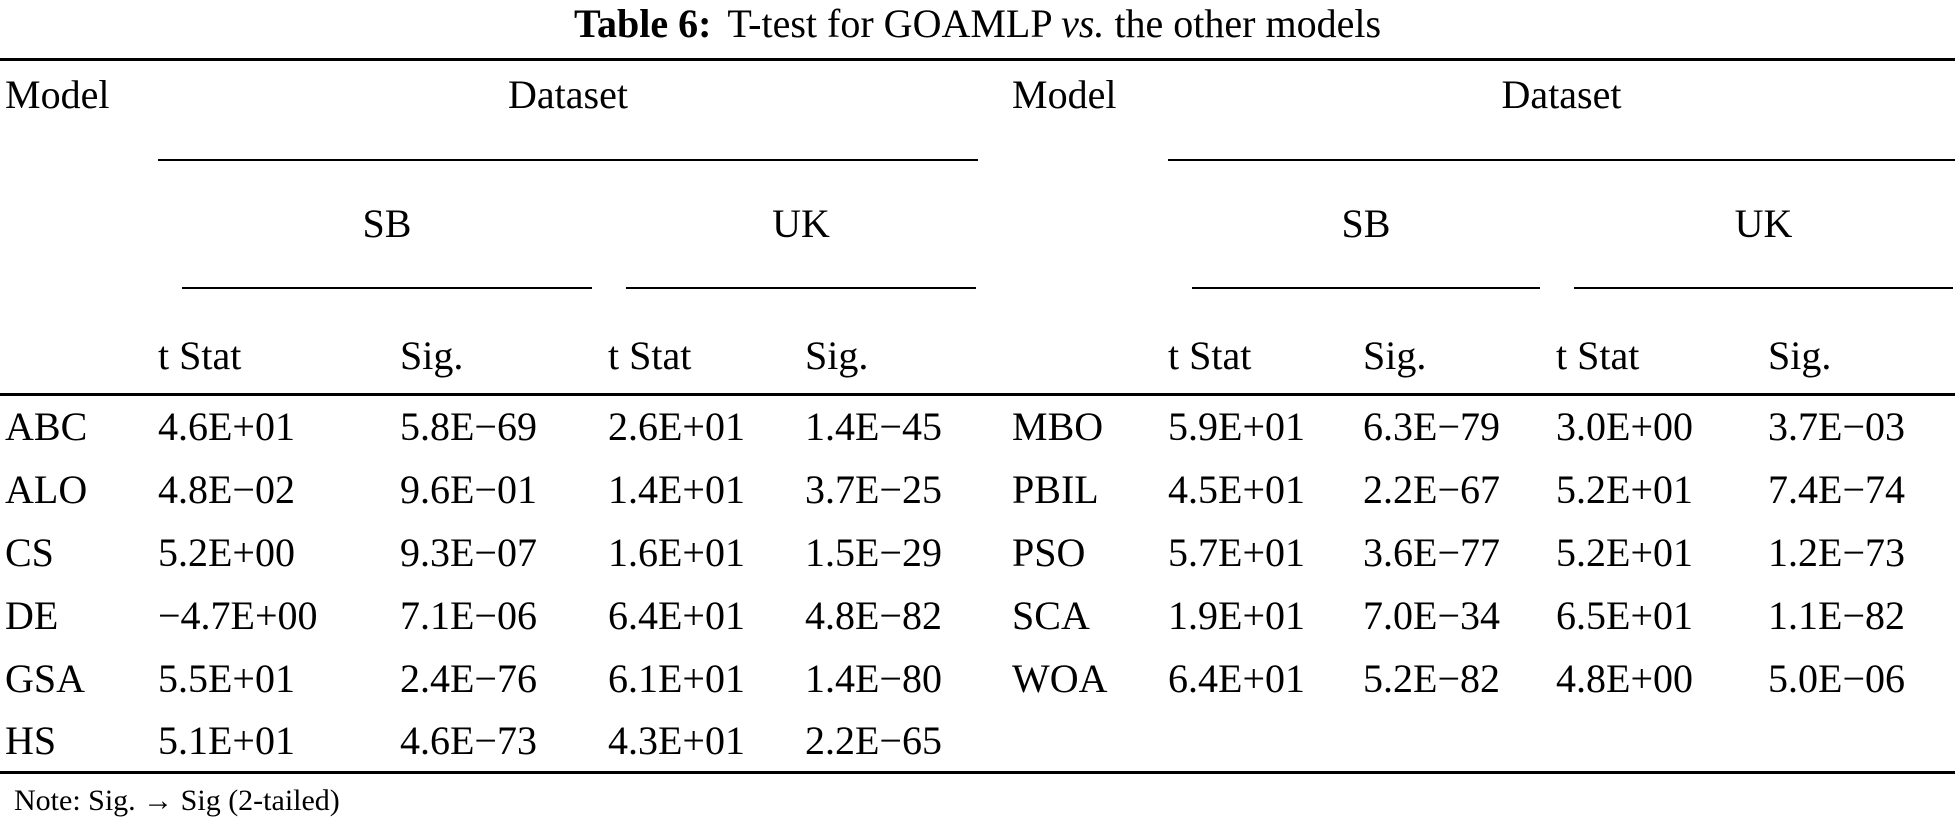 Image resolution: width=1955 pixels, height=830 pixels. I want to click on table-row: PBIL 4.5E+01 2.2E−67 5.2E+01 7.4E−74, so click(1466, 489).